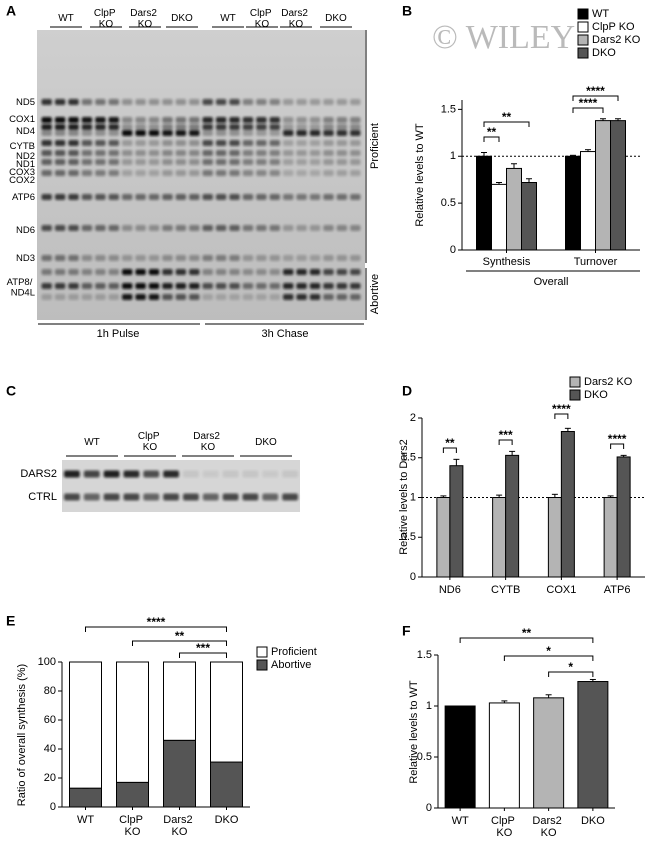 The height and width of the screenshot is (844, 650). I want to click on y-tick-label: 2, so click(413, 418).